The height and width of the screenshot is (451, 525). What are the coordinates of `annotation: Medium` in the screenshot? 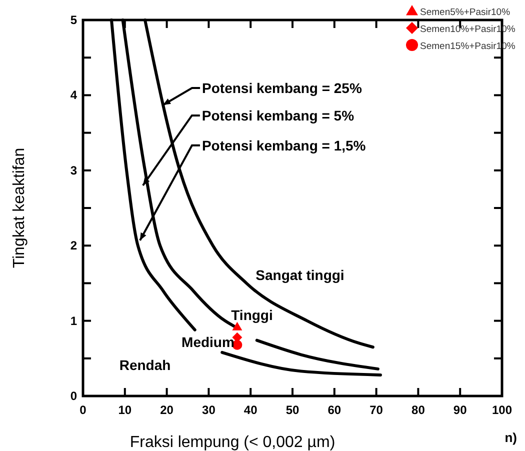 It's located at (208, 342).